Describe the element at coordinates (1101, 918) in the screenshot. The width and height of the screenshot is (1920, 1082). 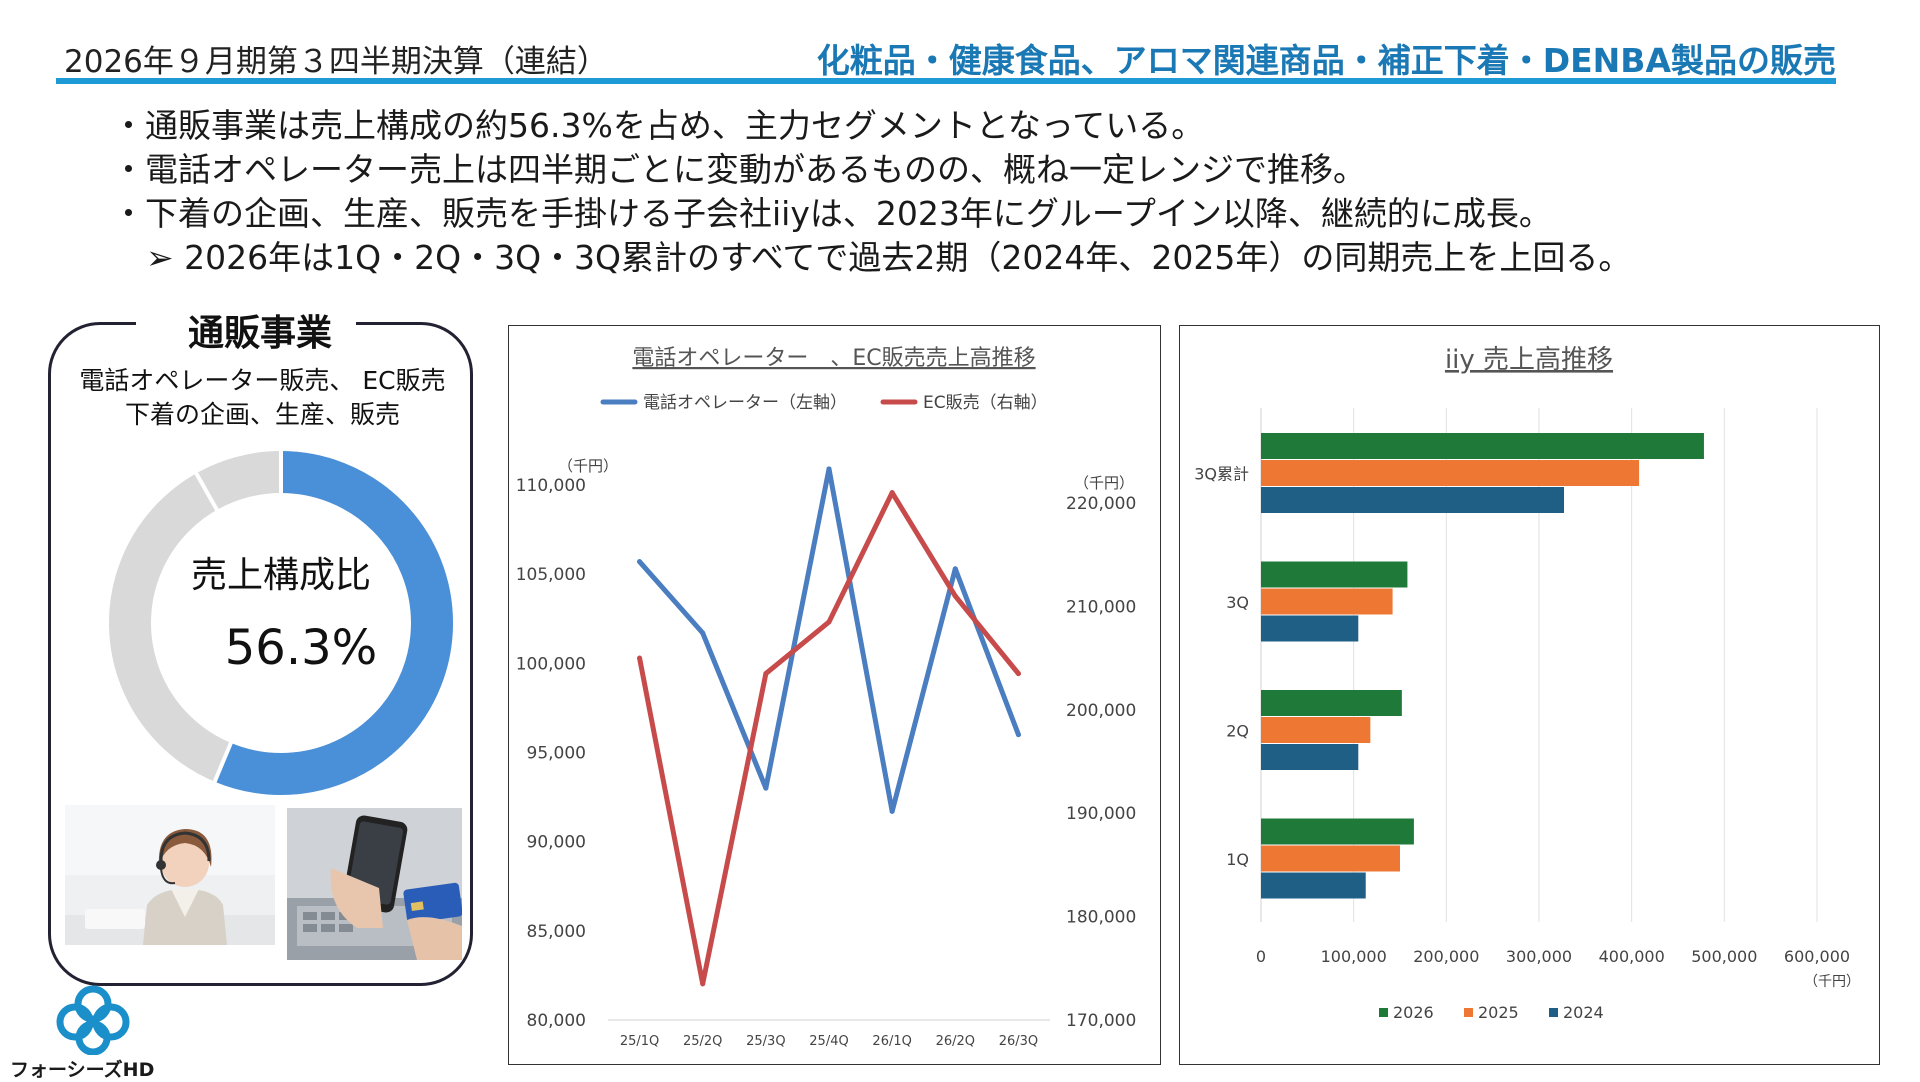
I see `y-right-tick-label: 180,000` at that location.